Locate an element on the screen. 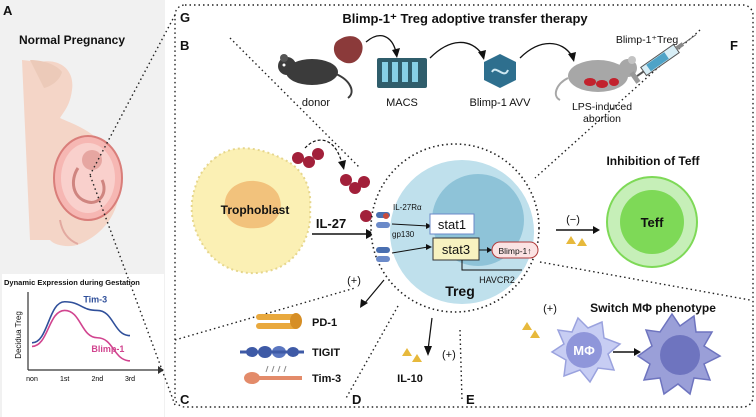  donor-label: donor is located at coordinates (316, 103).